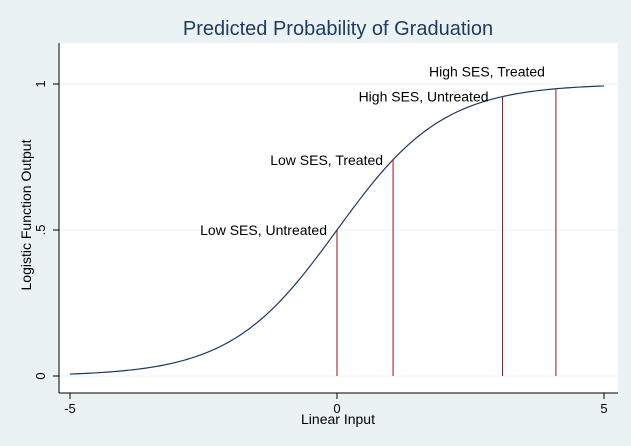 This screenshot has width=631, height=446. I want to click on x-tick-label-1: 0, so click(336, 408).